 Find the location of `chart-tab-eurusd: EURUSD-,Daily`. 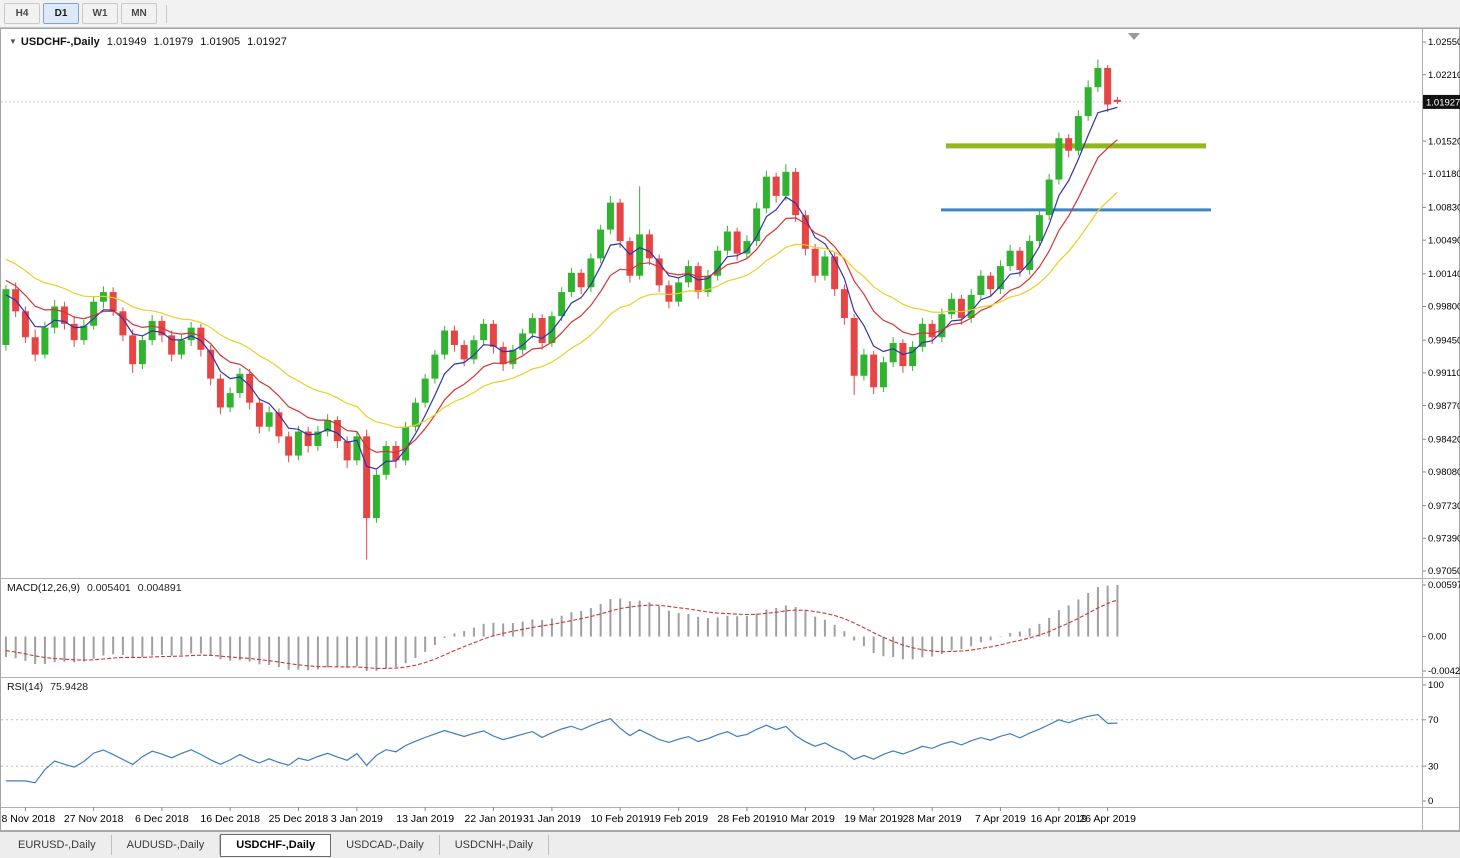

chart-tab-eurusd: EURUSD-,Daily is located at coordinates (57, 845).